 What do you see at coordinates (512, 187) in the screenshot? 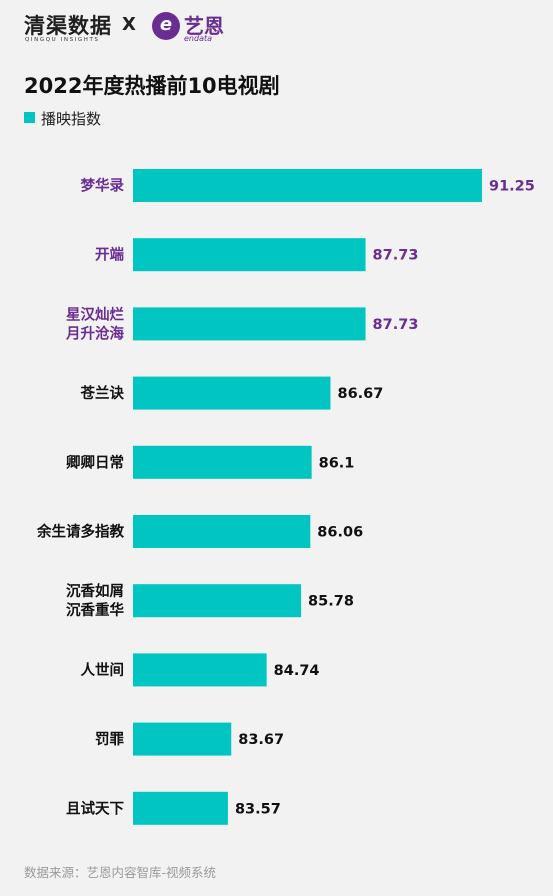
I see `value-label: 91.25` at bounding box center [512, 187].